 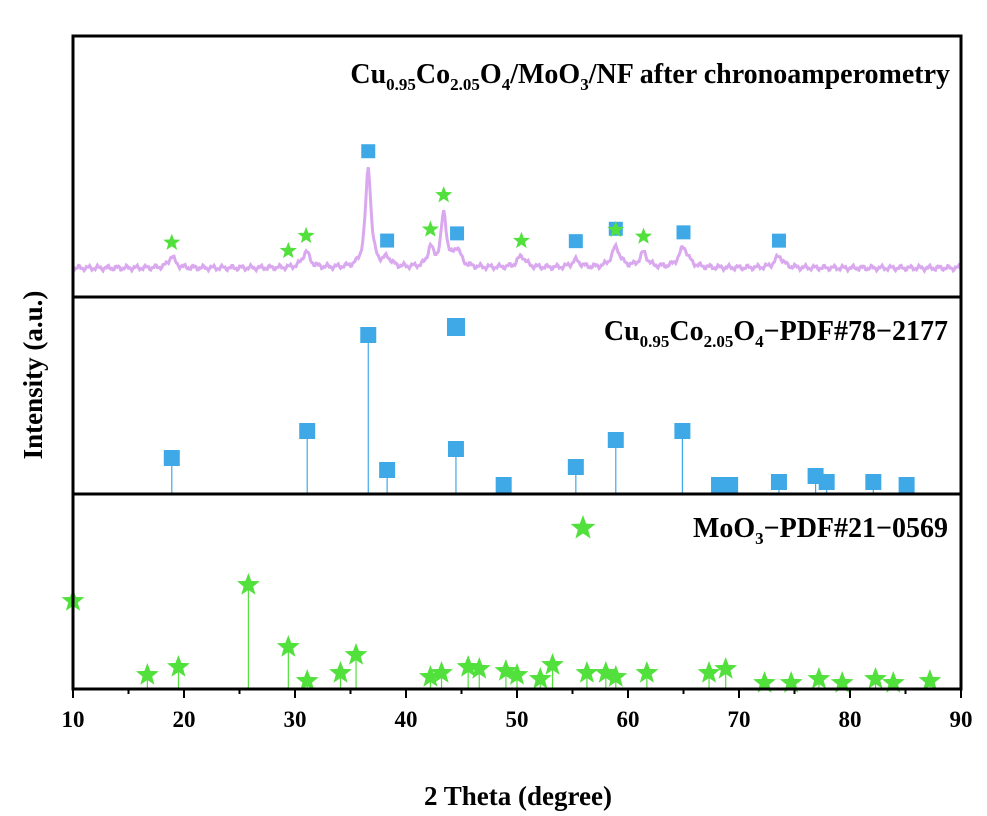 I want to click on x-tick-label: 30, so click(x=295, y=719).